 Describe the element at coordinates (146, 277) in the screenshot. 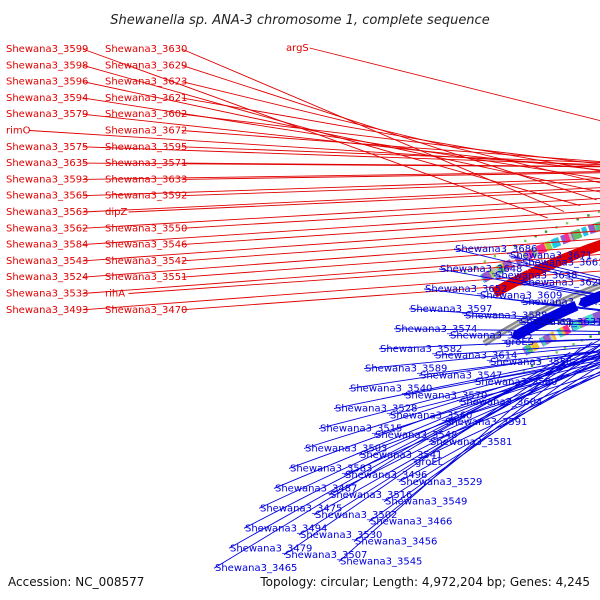

I see `gene-label-forward: Shewana3_3551` at that location.